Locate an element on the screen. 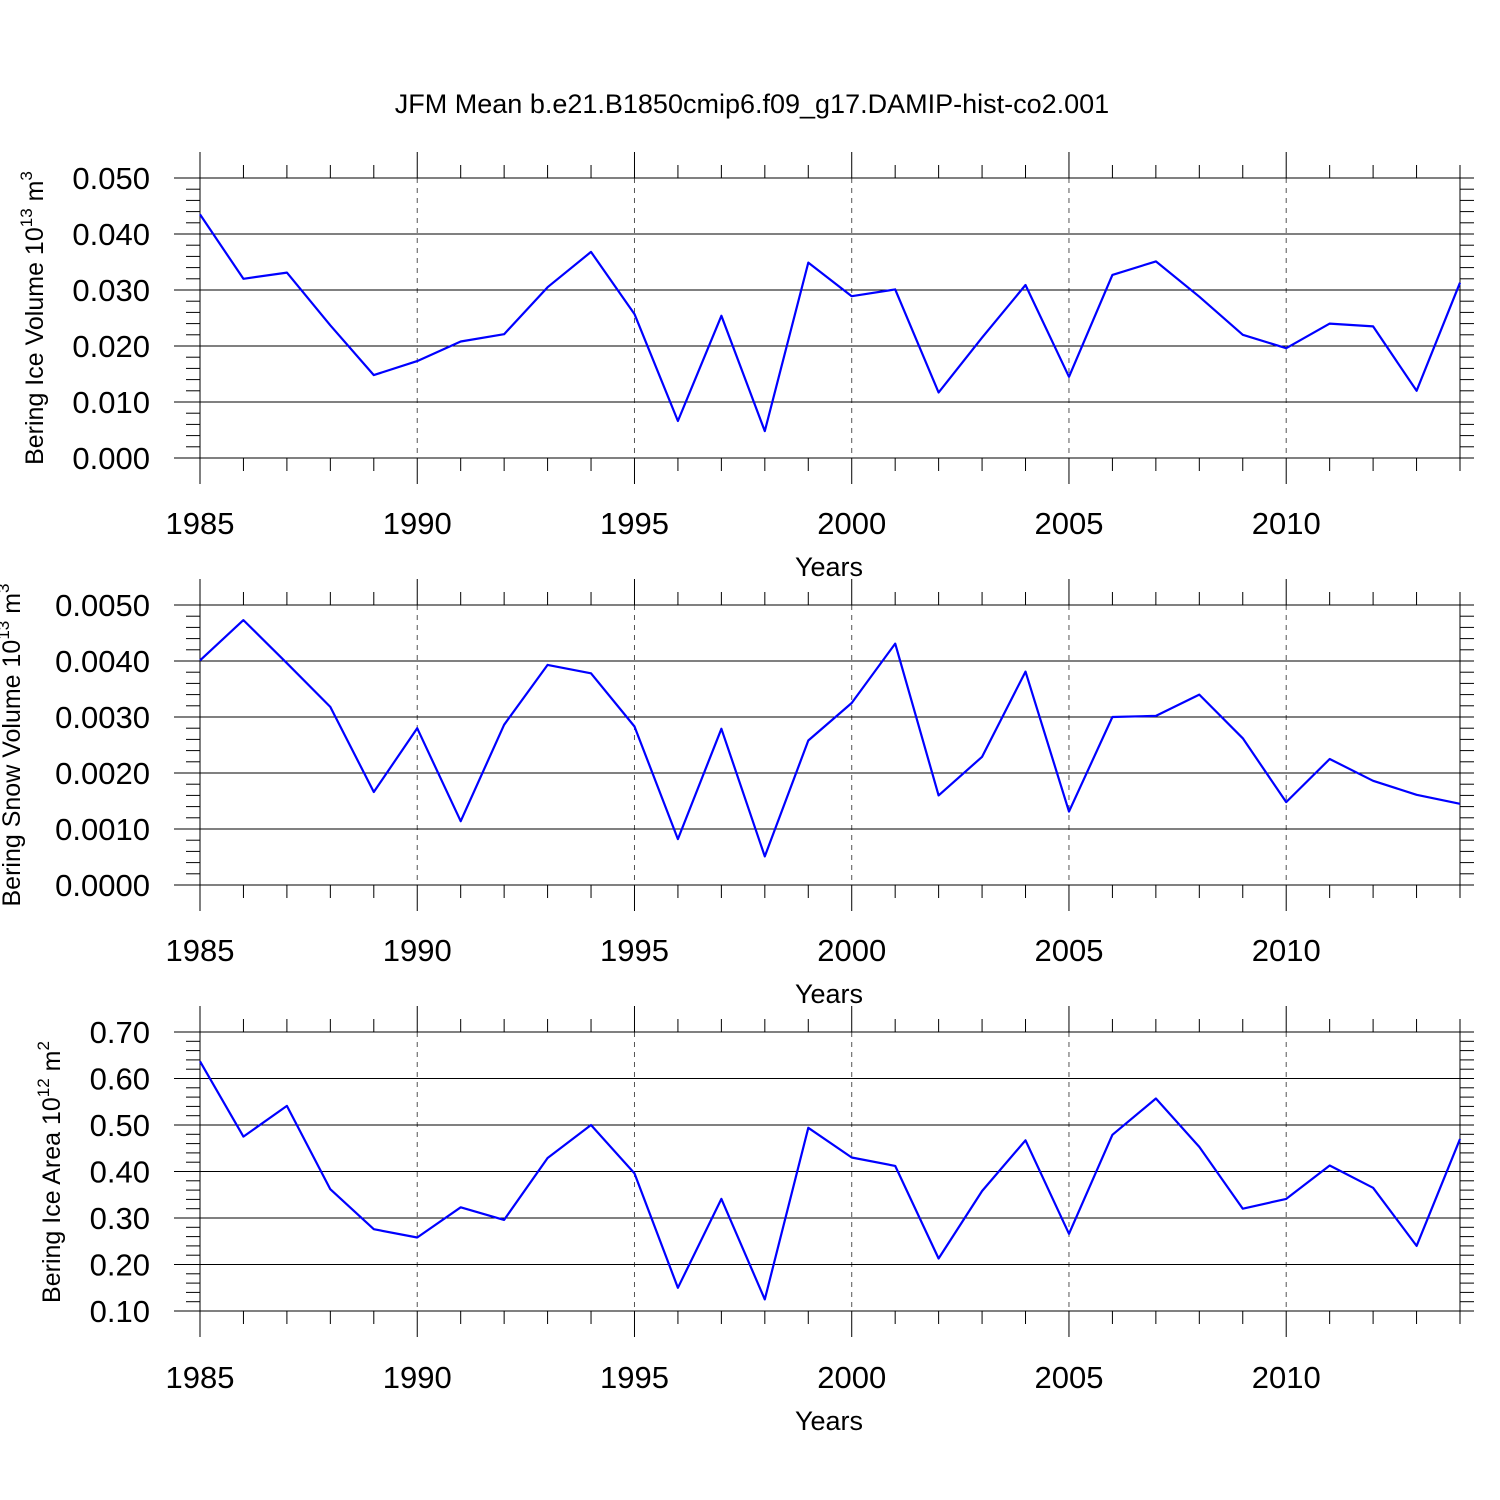 The width and height of the screenshot is (1500, 1500). y-tick-label: 0.10 is located at coordinates (120, 1311).